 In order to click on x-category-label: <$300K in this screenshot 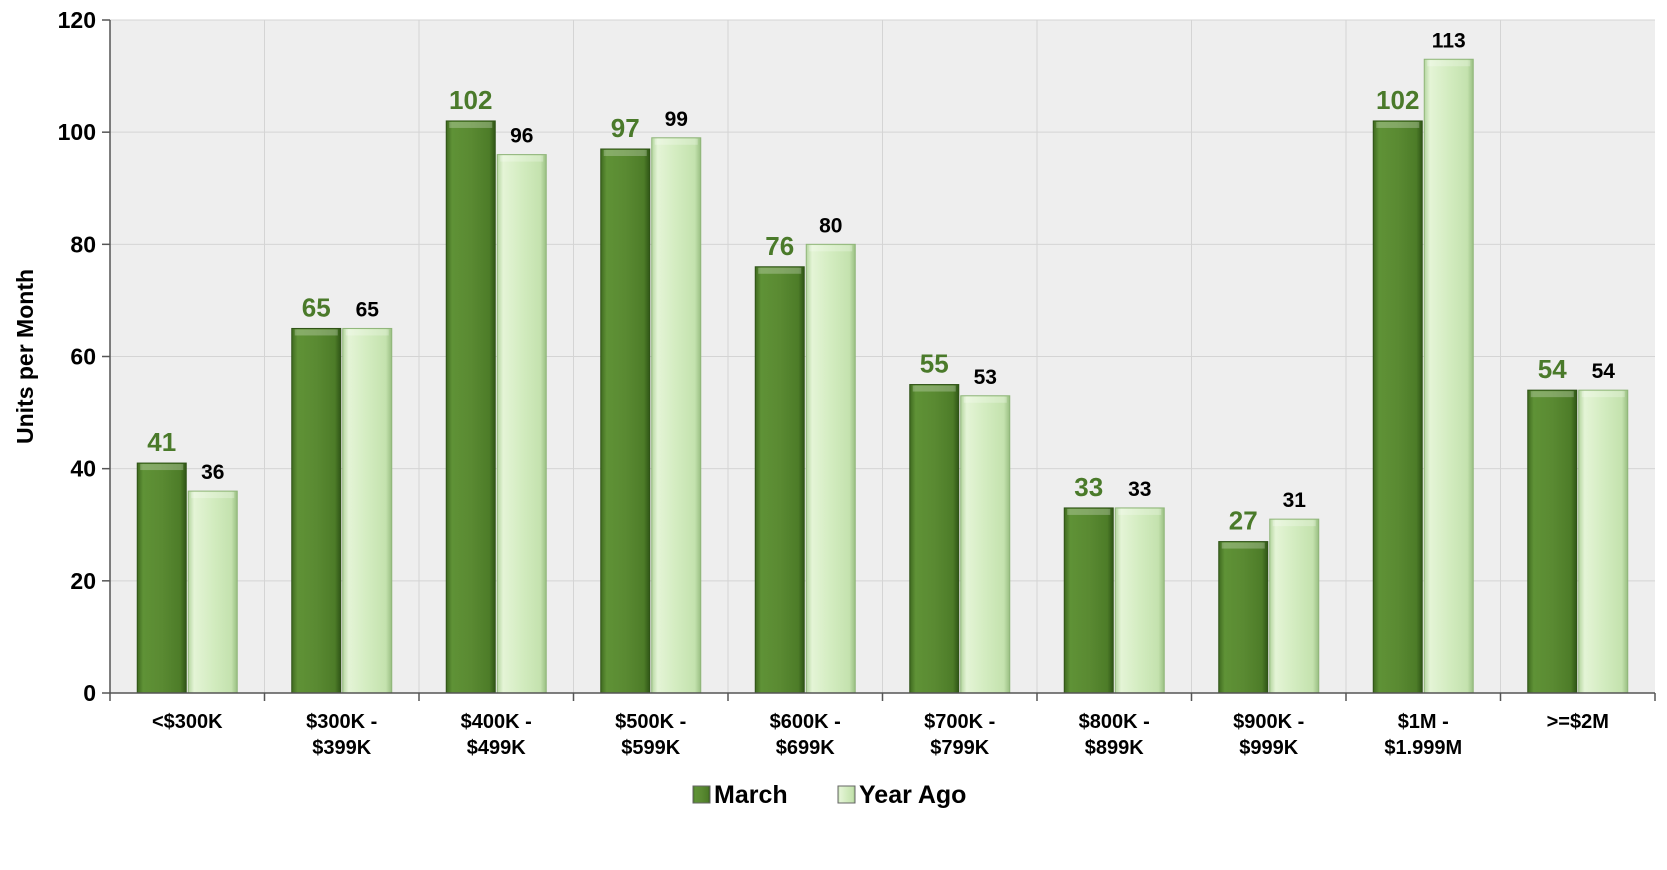, I will do `click(187, 722)`.